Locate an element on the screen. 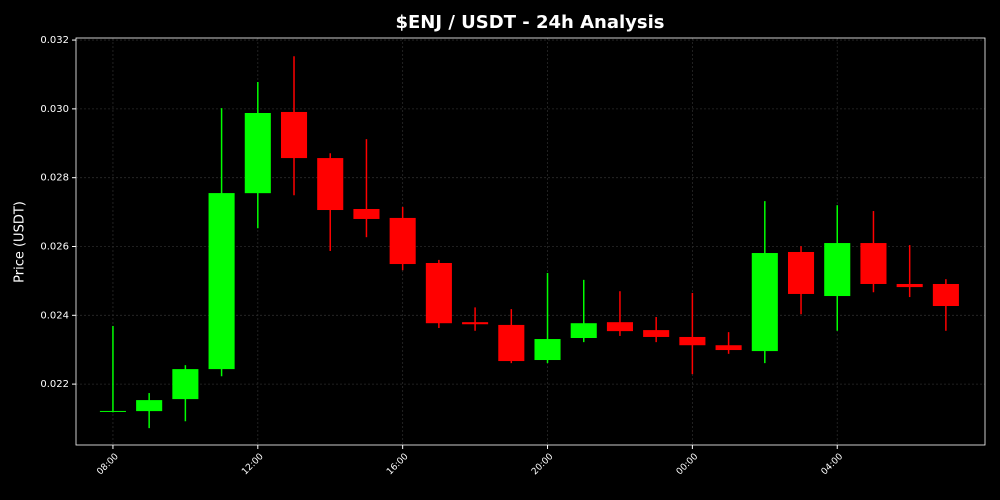 Image resolution: width=1000 pixels, height=500 pixels. y-tick-label: 0.022 is located at coordinates (54, 384).